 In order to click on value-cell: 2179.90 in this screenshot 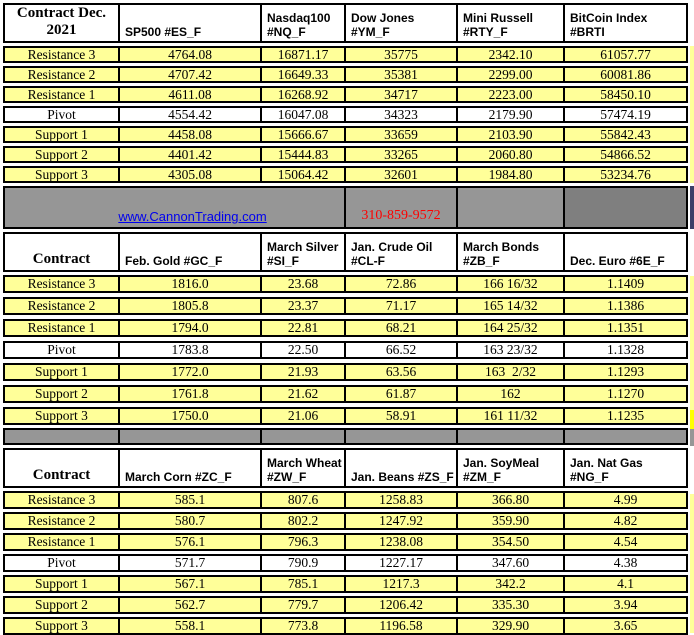, I will do `click(509, 114)`.